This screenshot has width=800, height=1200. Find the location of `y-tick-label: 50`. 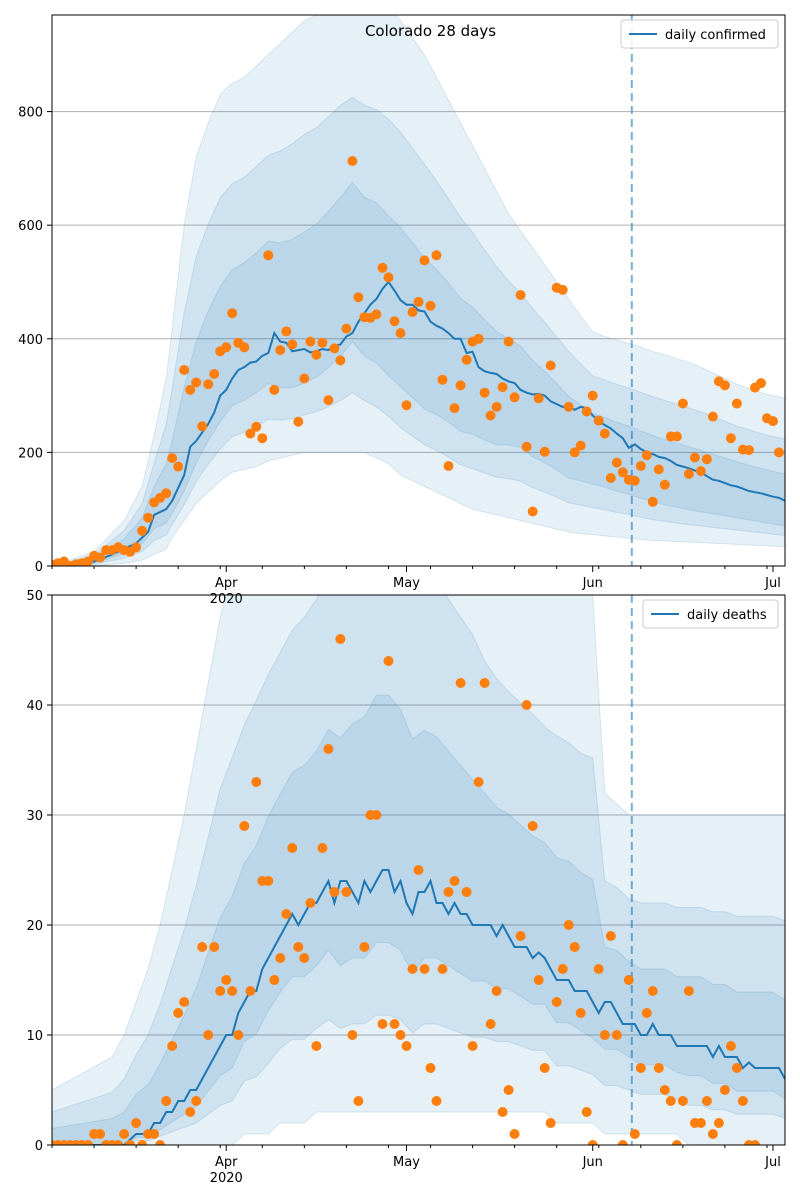

y-tick-label: 50 is located at coordinates (34, 596).